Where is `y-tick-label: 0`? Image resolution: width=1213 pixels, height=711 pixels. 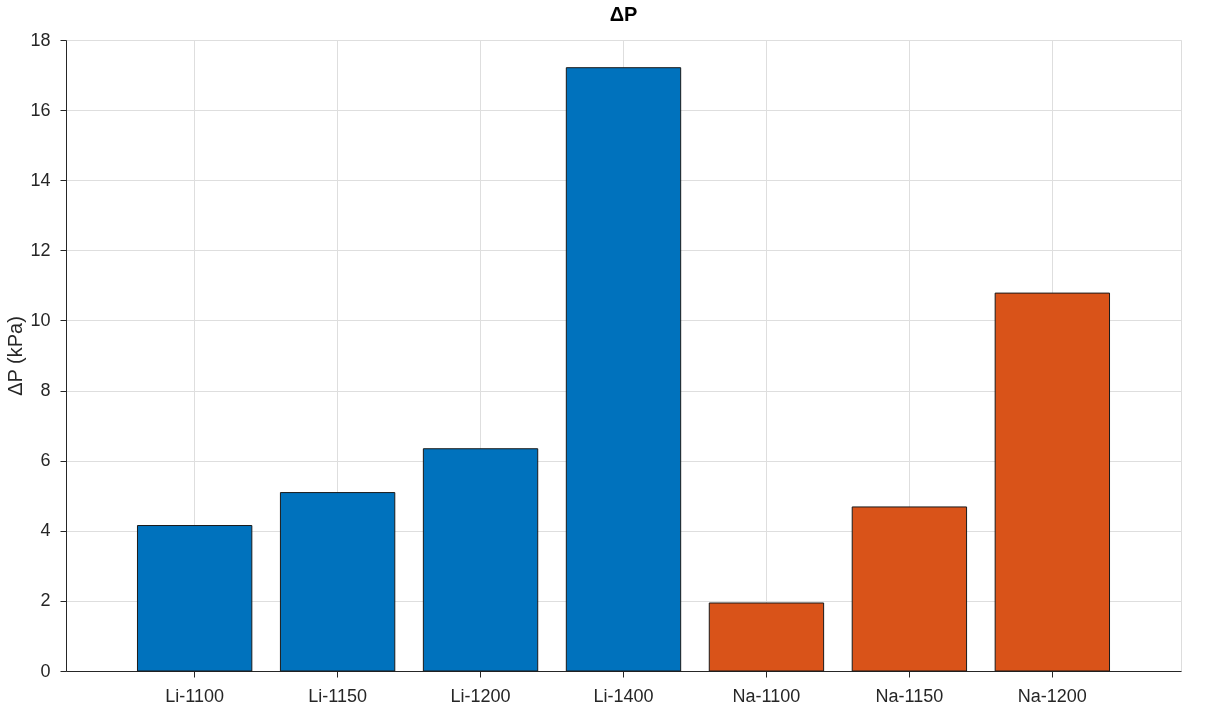 y-tick-label: 0 is located at coordinates (45, 670).